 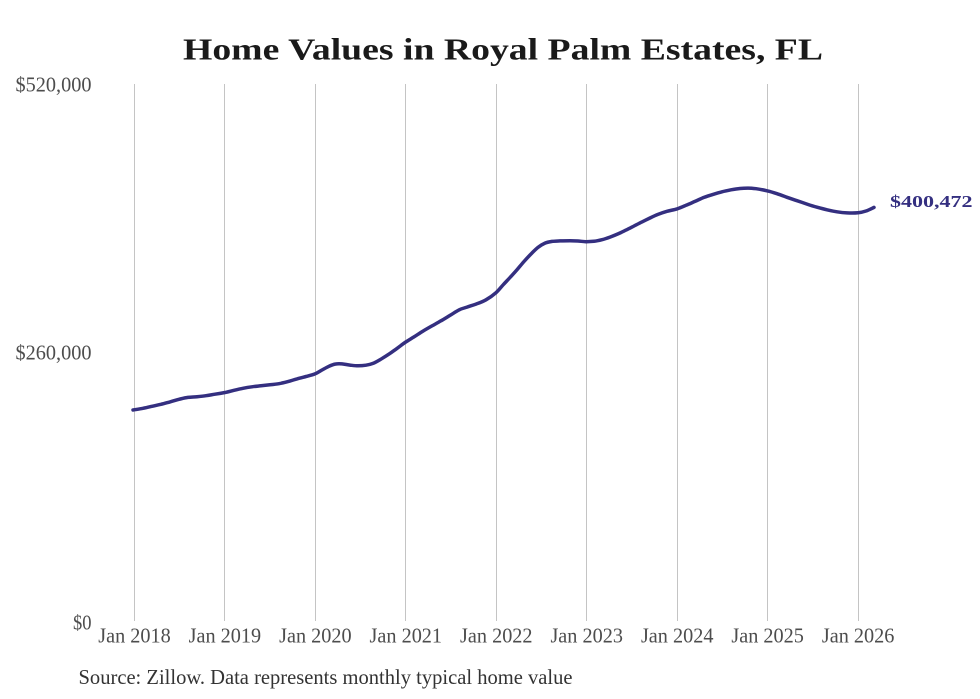 I want to click on svg-text: Jan 2021, so click(x=406, y=636).